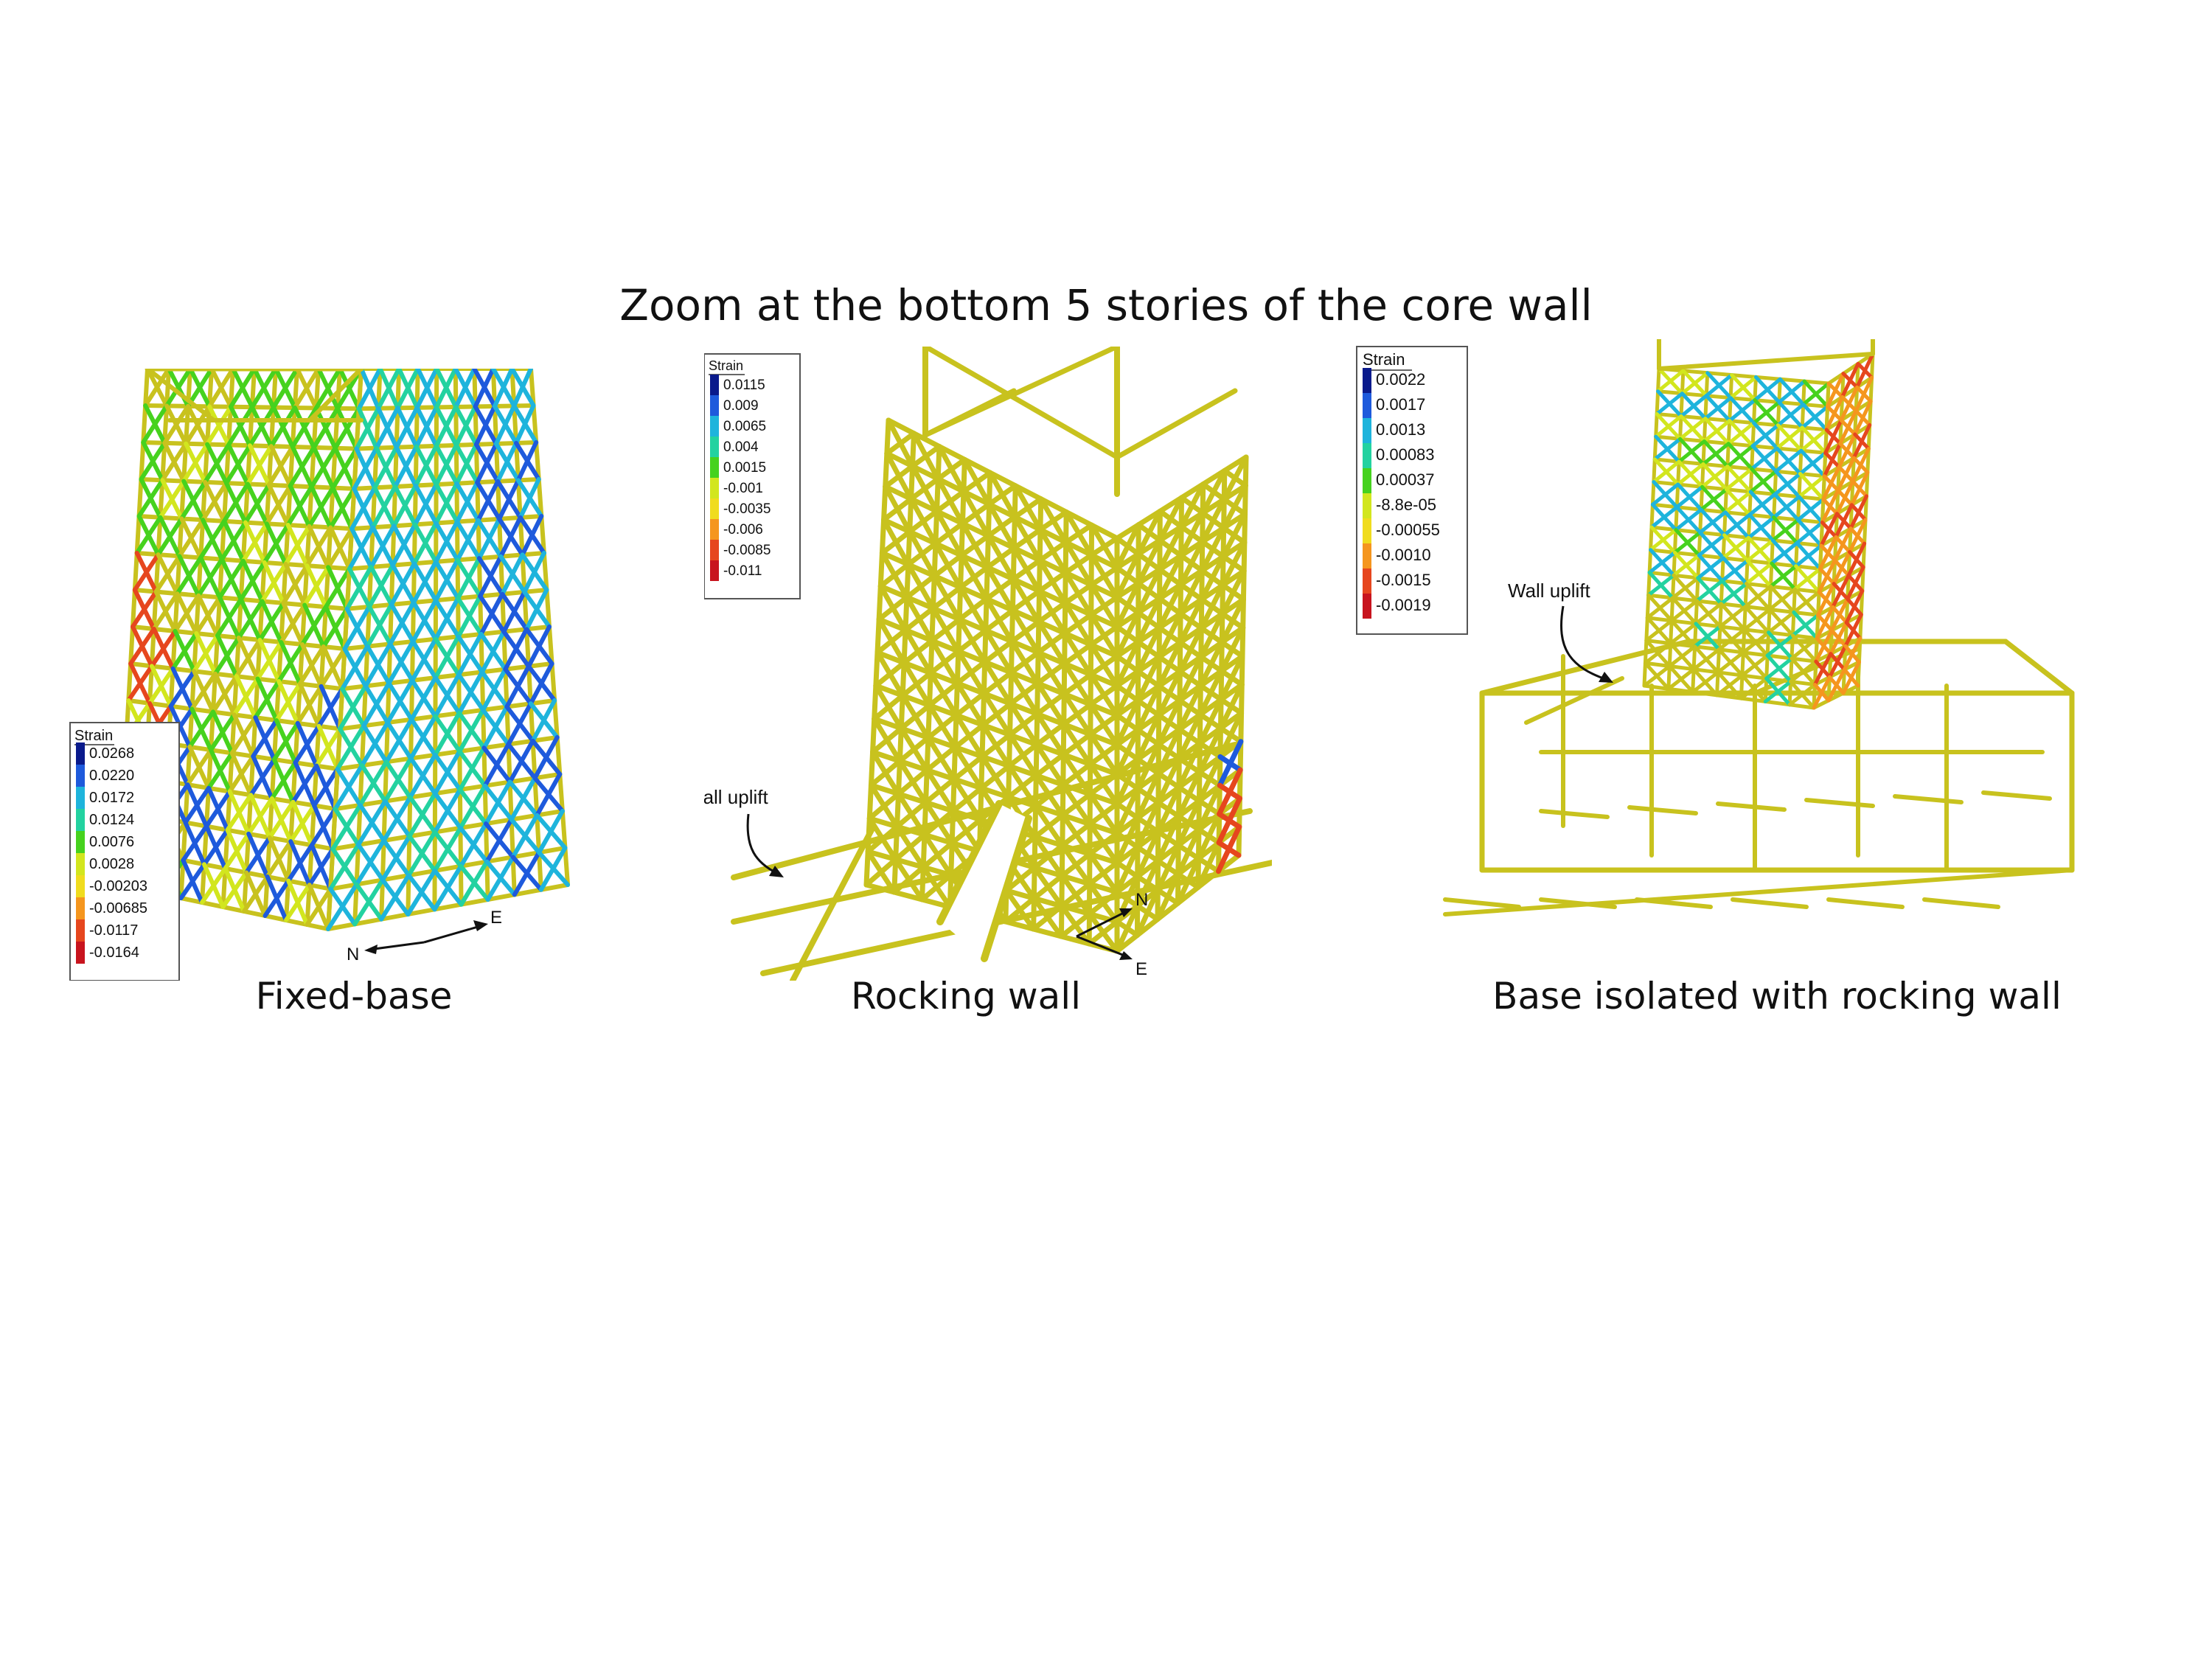  Describe the element at coordinates (1403, 580) in the screenshot. I see `colorbar-tick-label: -0.0015` at that location.